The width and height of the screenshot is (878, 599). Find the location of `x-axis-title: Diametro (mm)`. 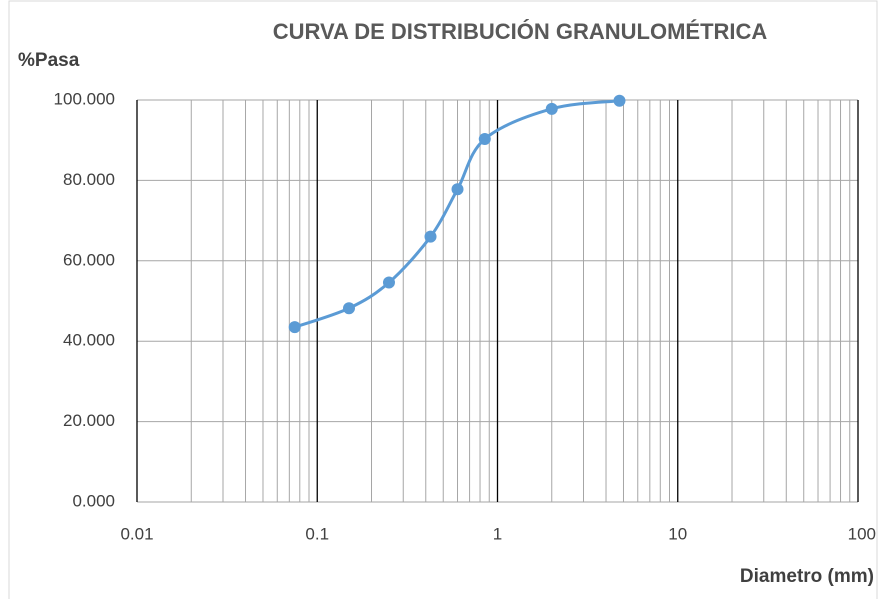

x-axis-title: Diametro (mm) is located at coordinates (807, 576).